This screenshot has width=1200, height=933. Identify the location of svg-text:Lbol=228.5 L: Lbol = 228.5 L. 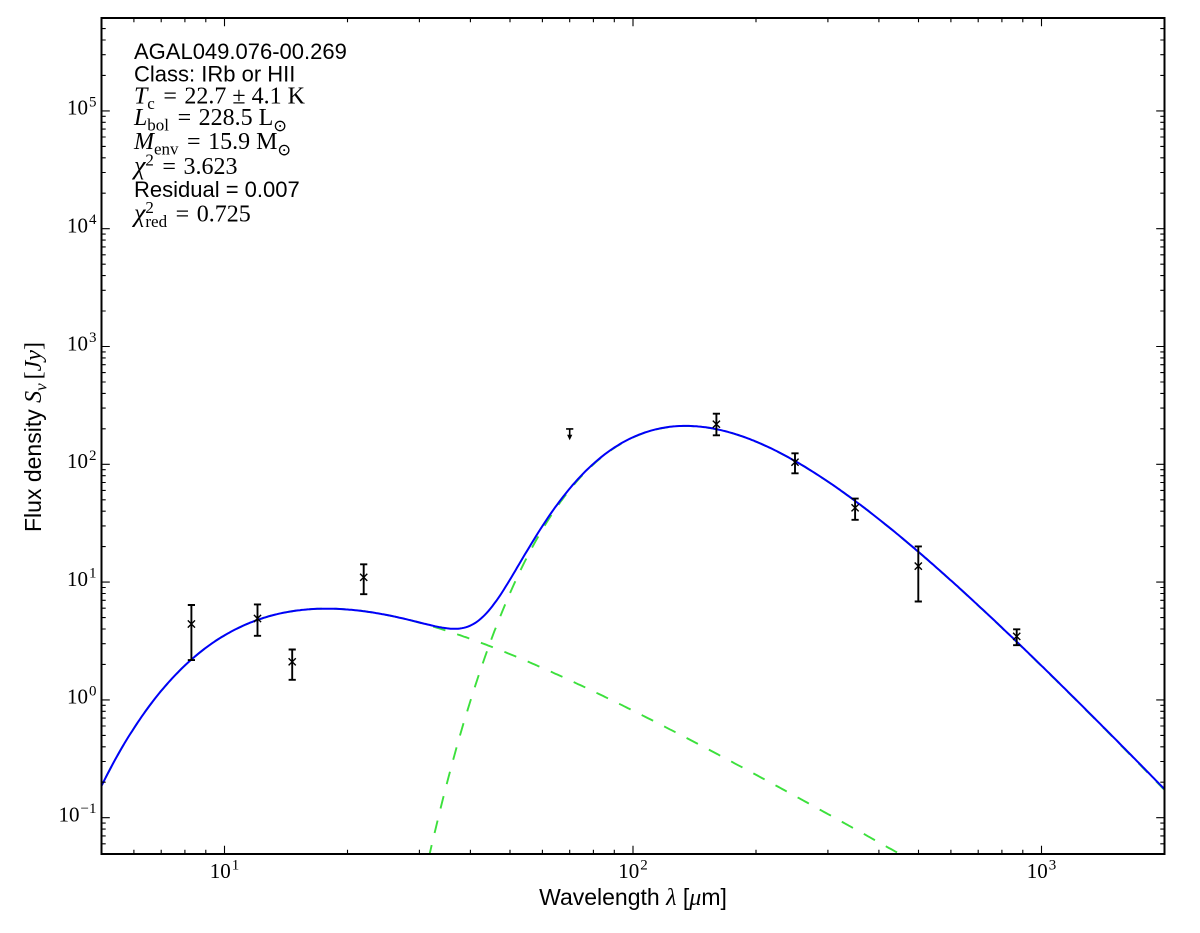
(203, 120).